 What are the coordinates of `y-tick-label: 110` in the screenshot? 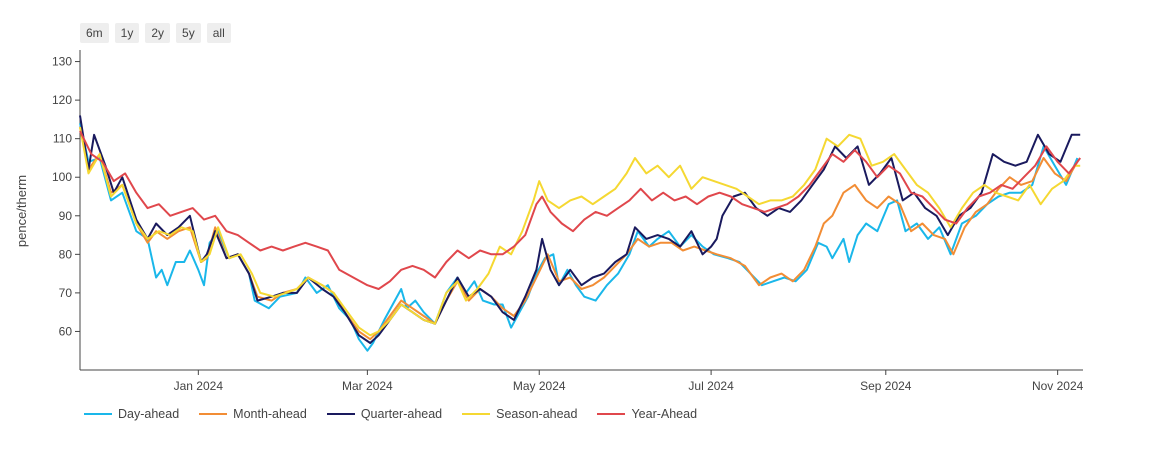 It's located at (62, 139).